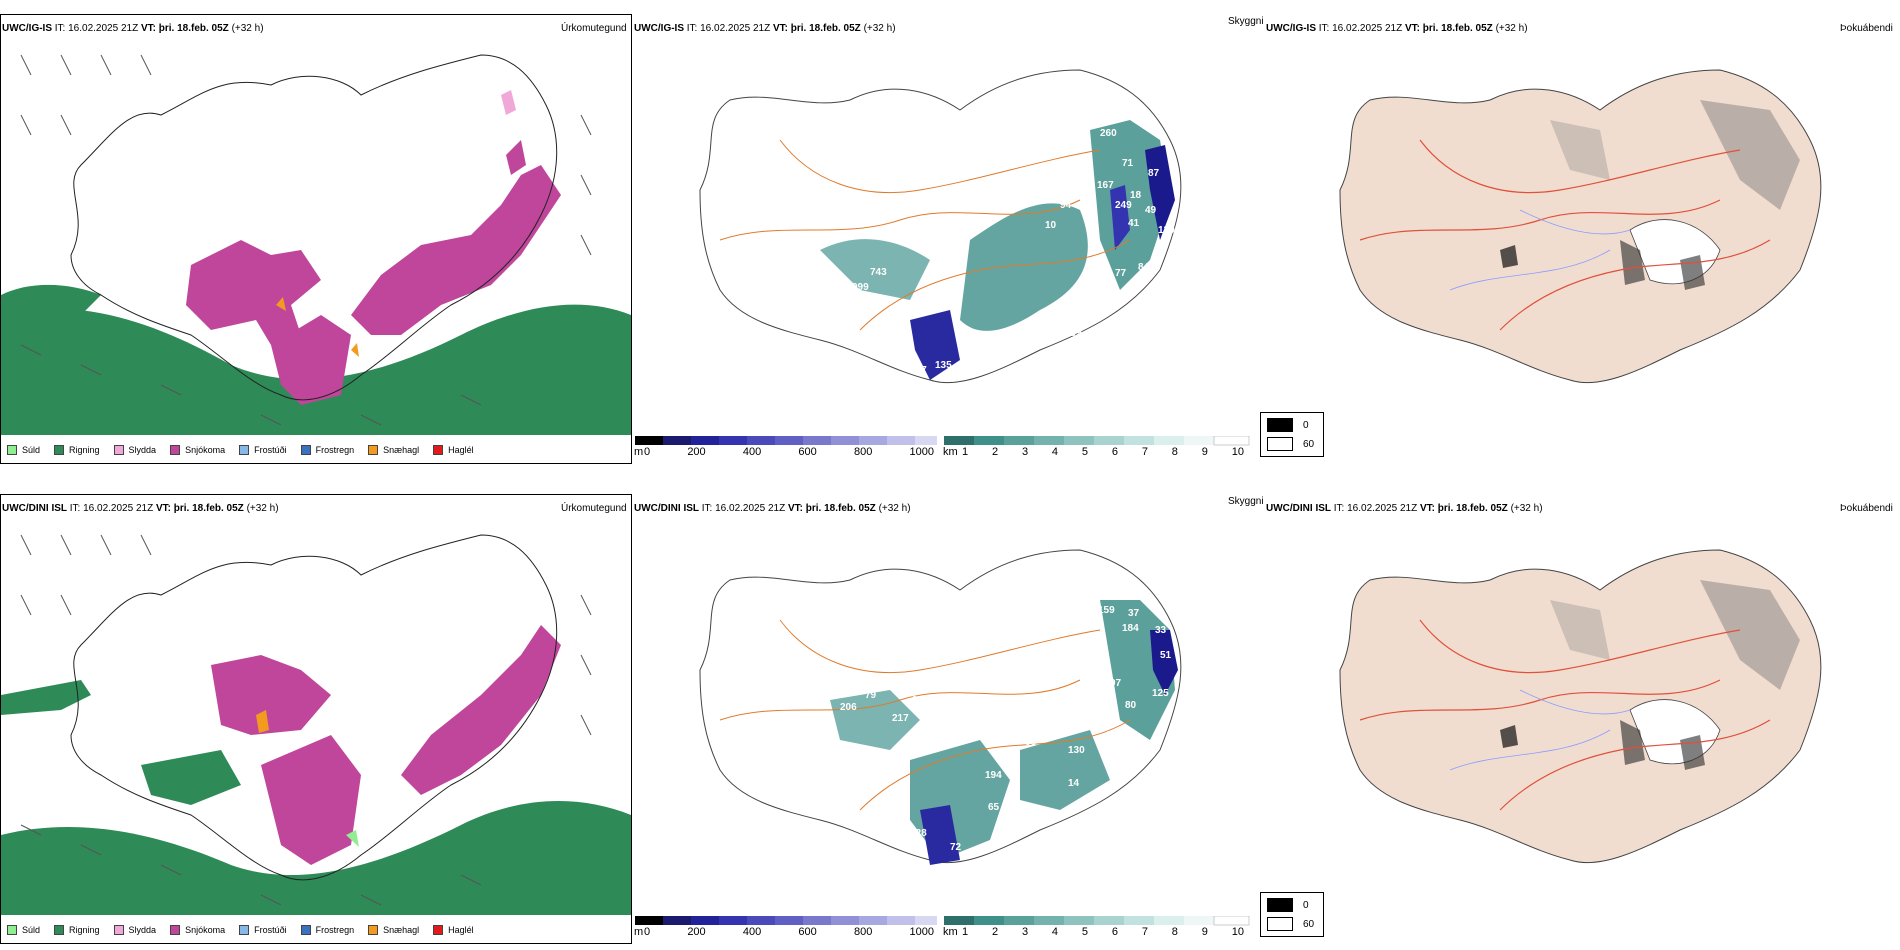 Image resolution: width=1900 pixels, height=950 pixels. Describe the element at coordinates (1161, 630) in the screenshot. I see `visibility-label: 33` at that location.